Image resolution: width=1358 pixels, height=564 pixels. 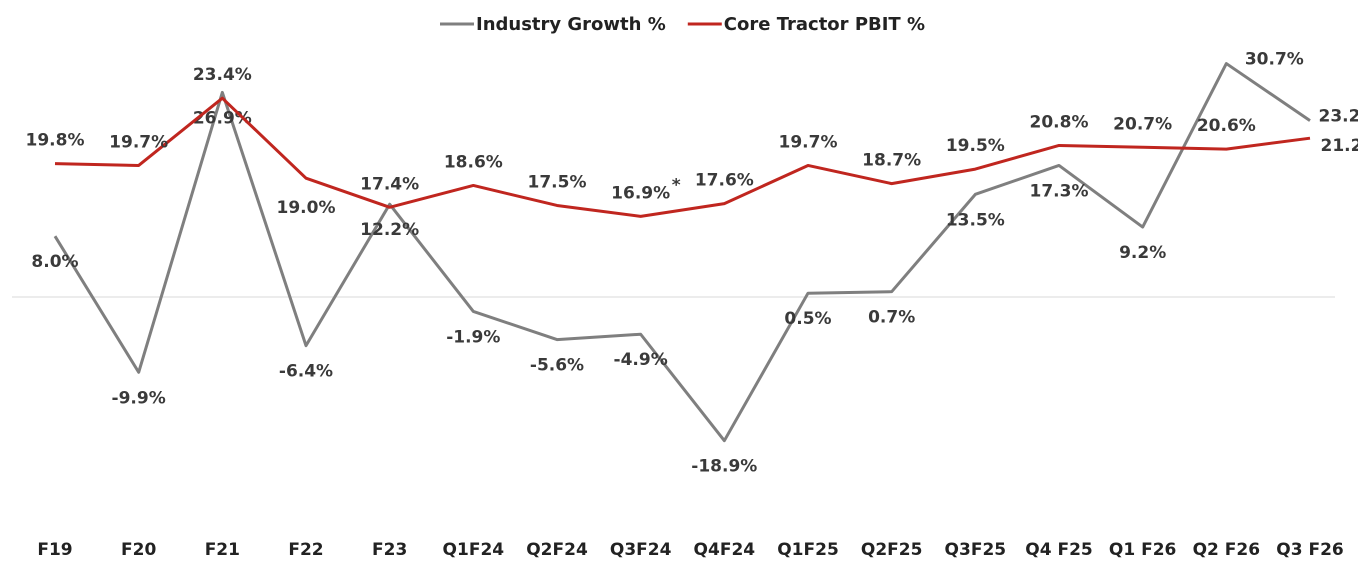 I want to click on x-tick-label: F22, so click(x=305, y=550).